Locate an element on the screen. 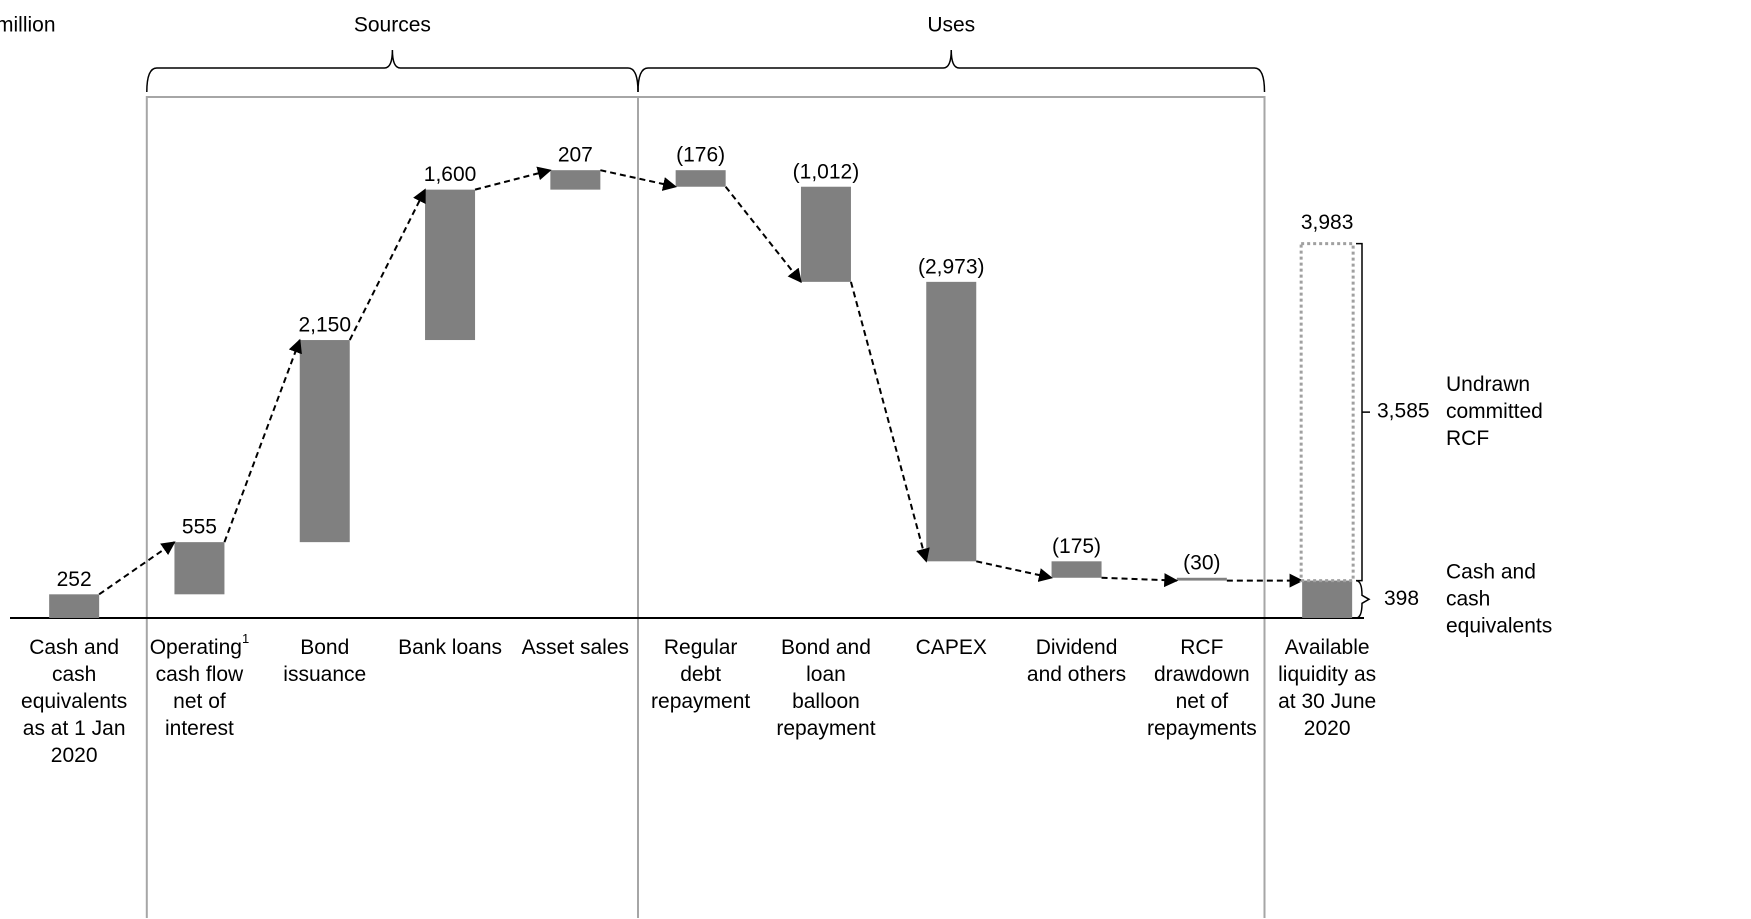 The height and width of the screenshot is (919, 1751). x-tick-label: Regular debt repayment is located at coordinates (700, 674).